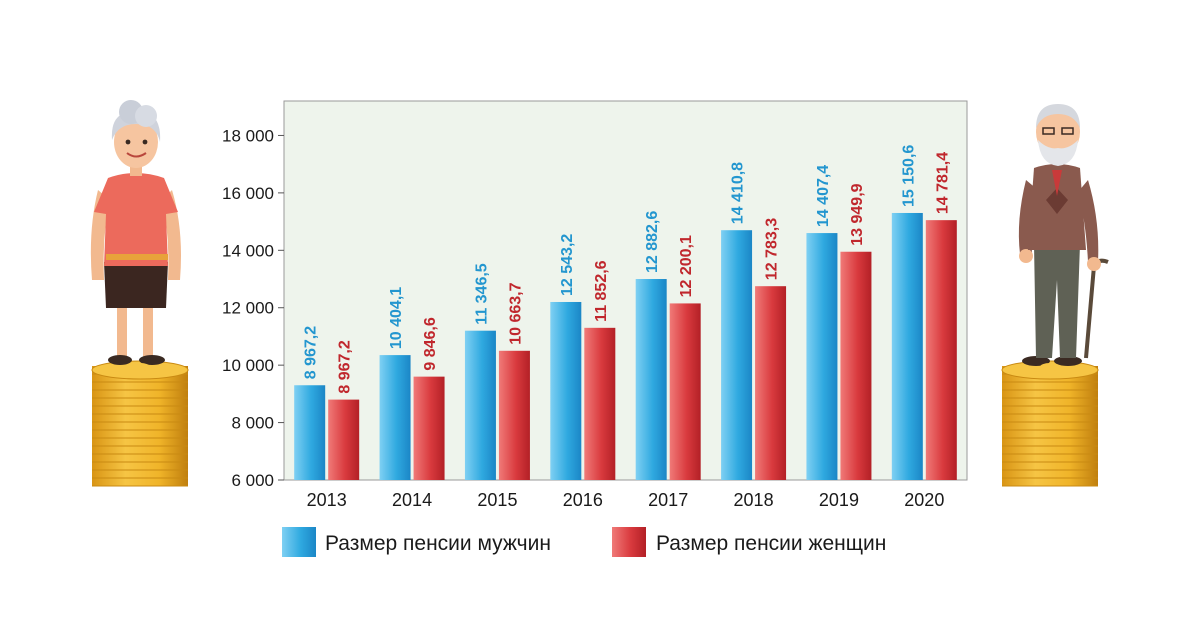  What do you see at coordinates (514, 415) in the screenshot?
I see `bar-women-2015` at bounding box center [514, 415].